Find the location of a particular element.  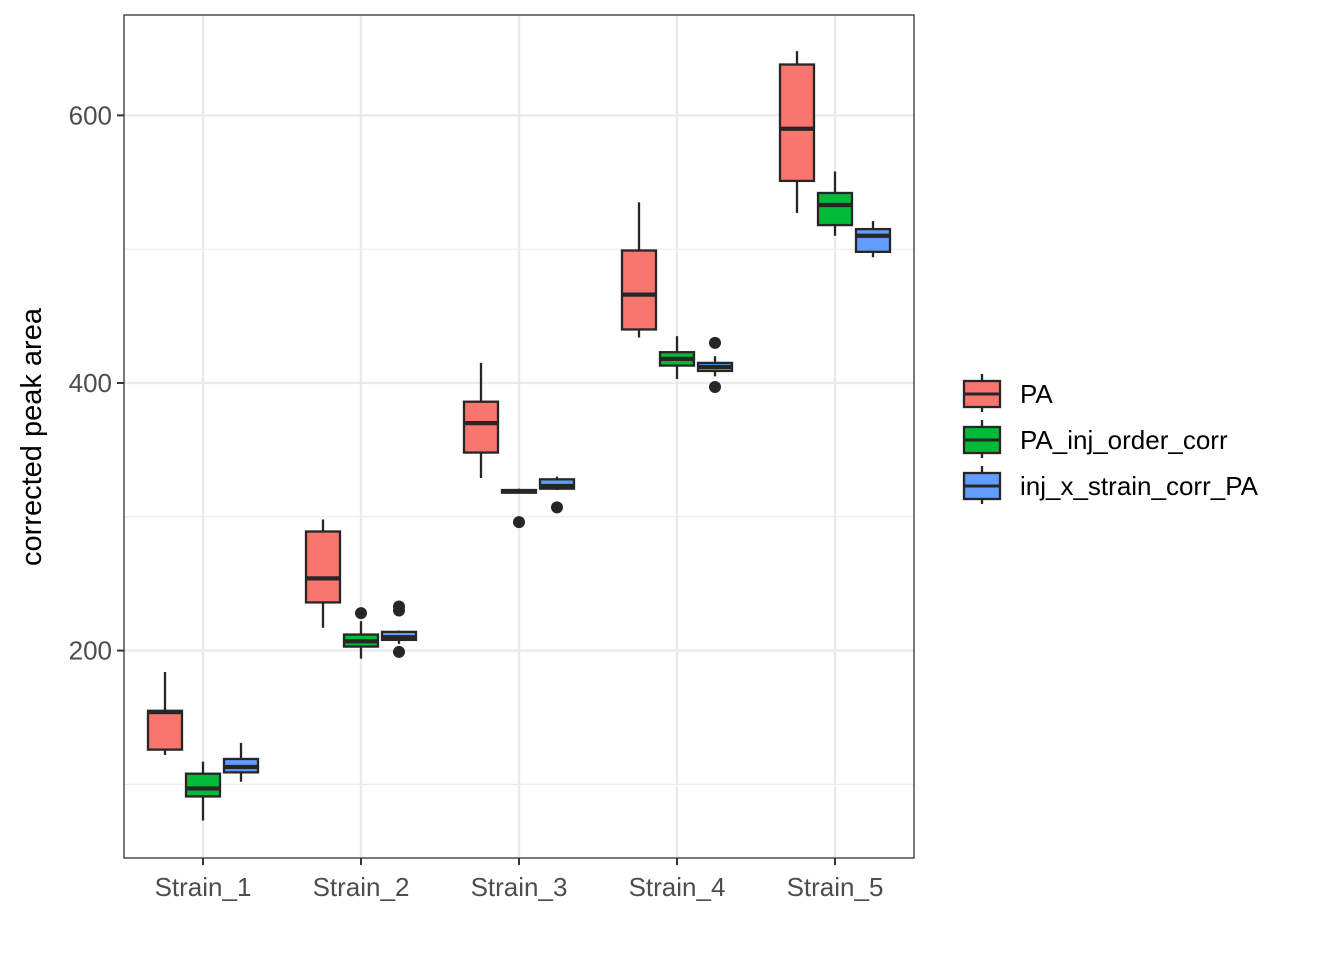

legend-label-0: PA is located at coordinates (1036, 394).